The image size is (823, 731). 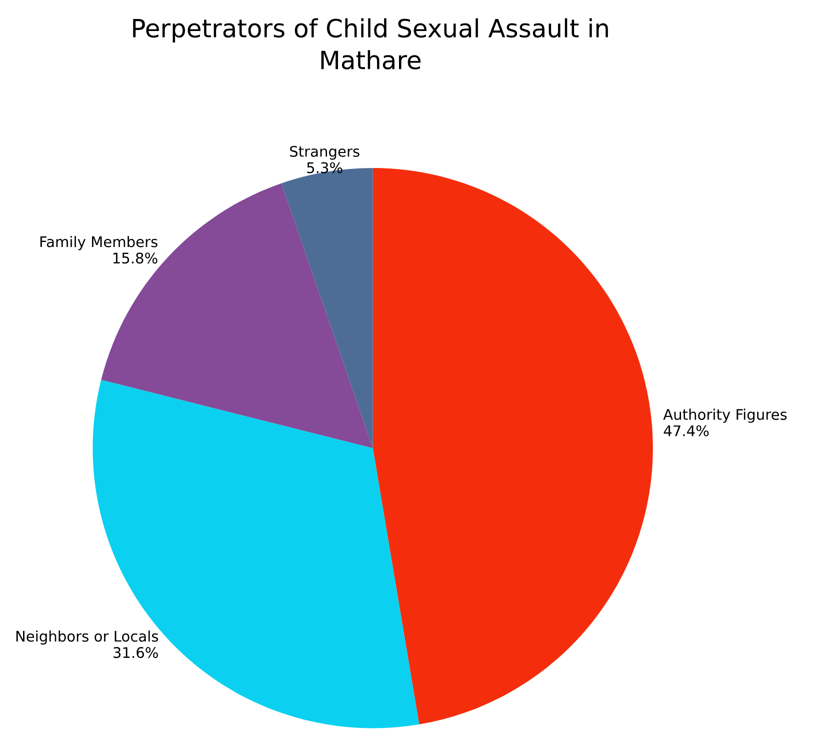 What do you see at coordinates (686, 430) in the screenshot?
I see `data-label: 47.4%` at bounding box center [686, 430].